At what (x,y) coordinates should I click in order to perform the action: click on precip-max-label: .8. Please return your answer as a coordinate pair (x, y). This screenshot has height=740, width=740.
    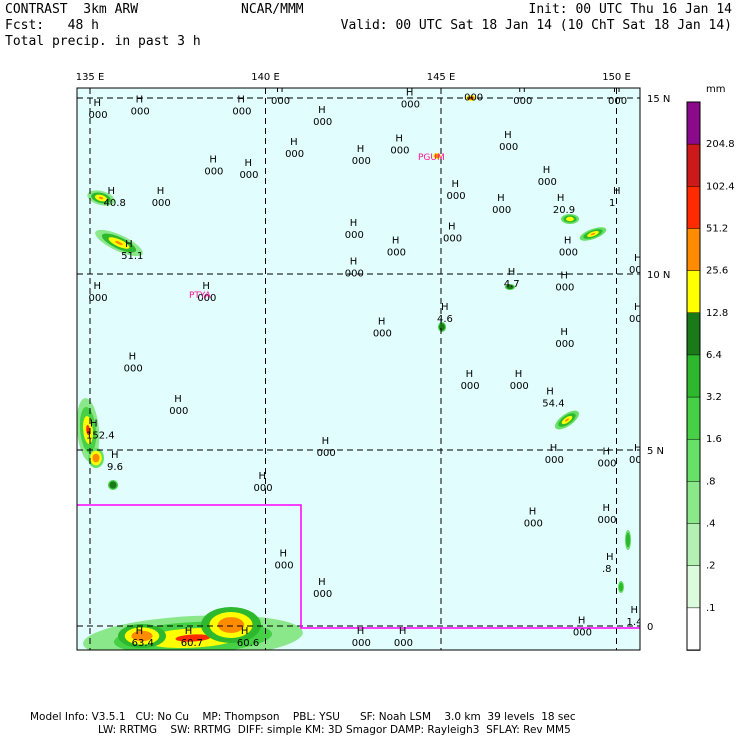
    Looking at the image, I should click on (607, 569).